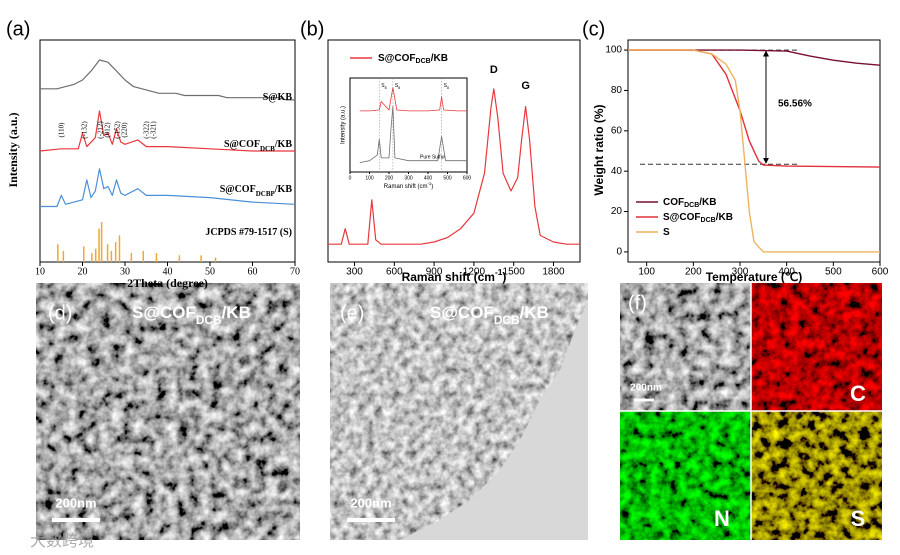 Image resolution: width=900 pixels, height=555 pixels. I want to click on x-axis-title-part: -1, so click(499, 272).